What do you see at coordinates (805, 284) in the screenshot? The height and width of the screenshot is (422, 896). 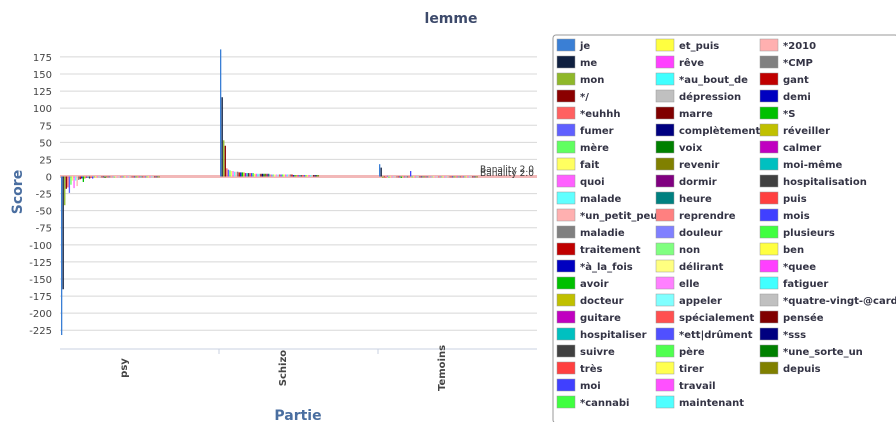 I see `legend-label: fatiguer` at bounding box center [805, 284].